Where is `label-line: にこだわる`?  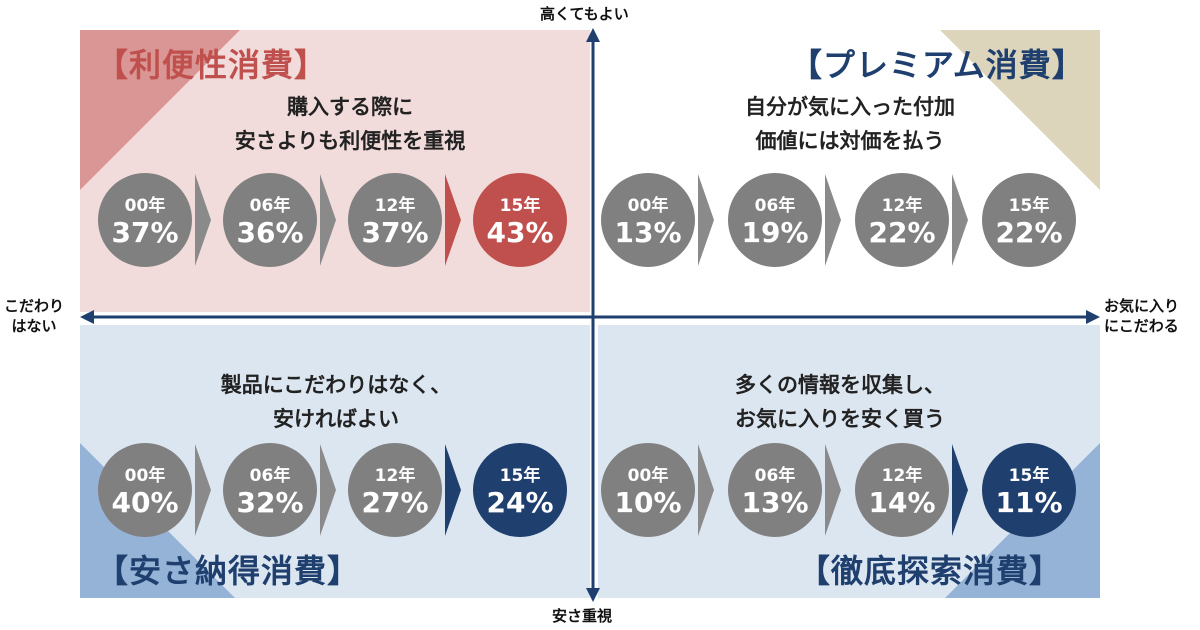
label-line: にこだわる is located at coordinates (1141, 326).